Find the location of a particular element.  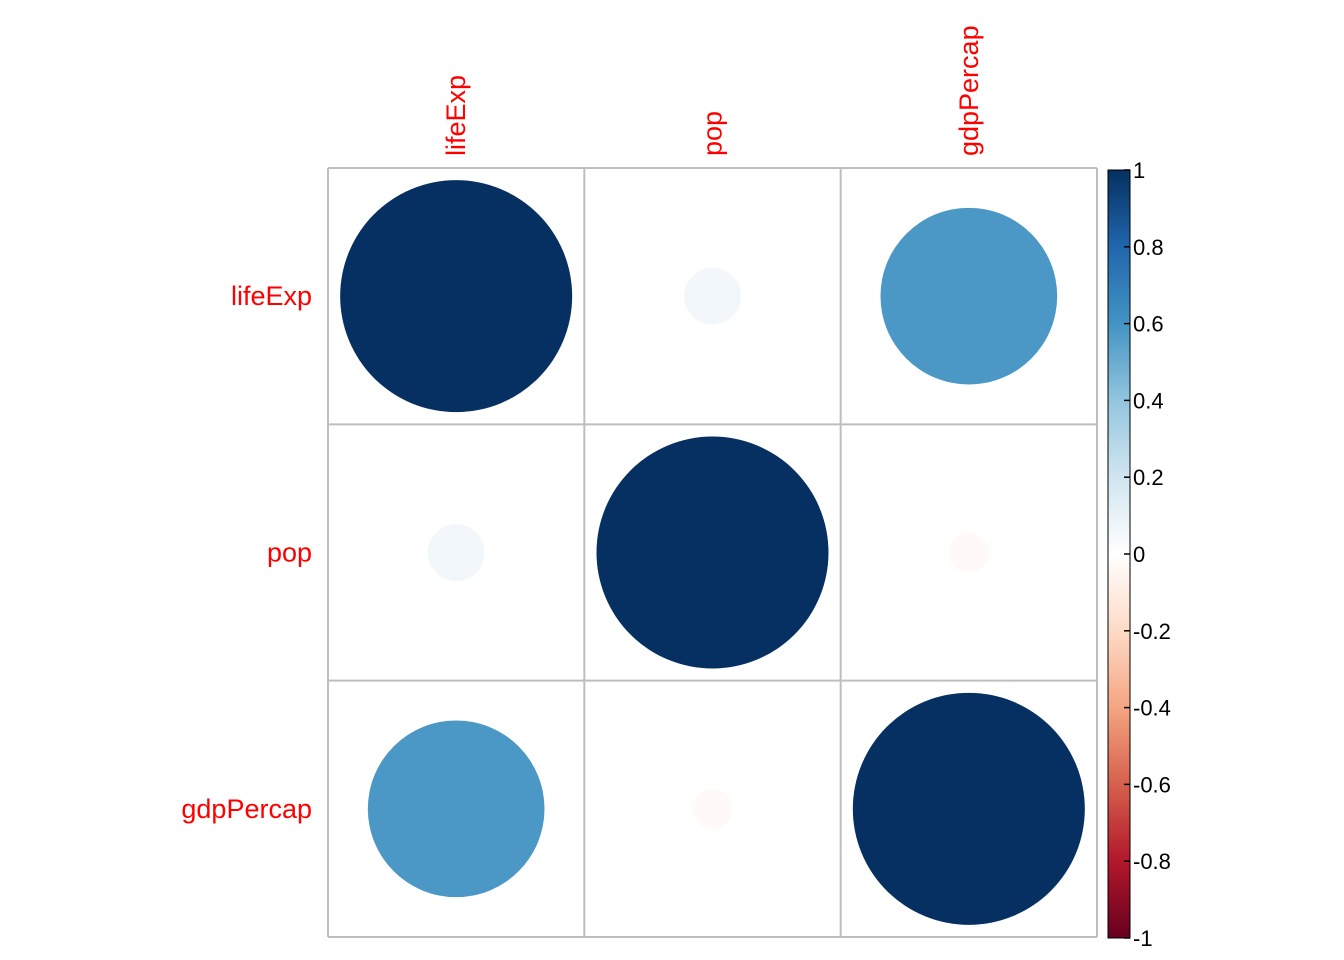

col-label-gdpPercap: gdpPercap is located at coordinates (969, 90).